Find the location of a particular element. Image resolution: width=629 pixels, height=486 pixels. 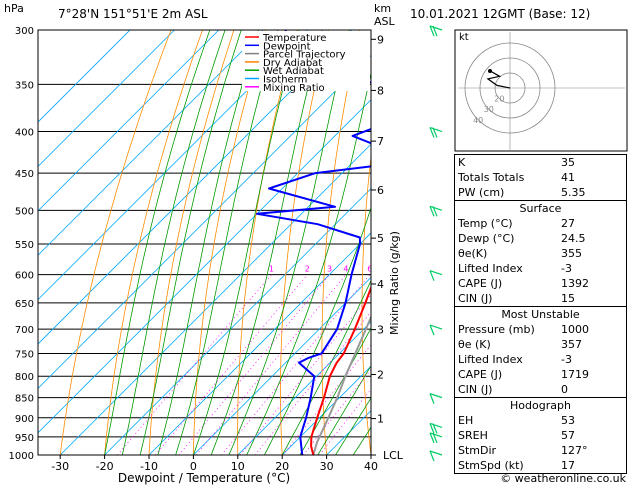

hodograph-unit: kt is located at coordinates (464, 37).